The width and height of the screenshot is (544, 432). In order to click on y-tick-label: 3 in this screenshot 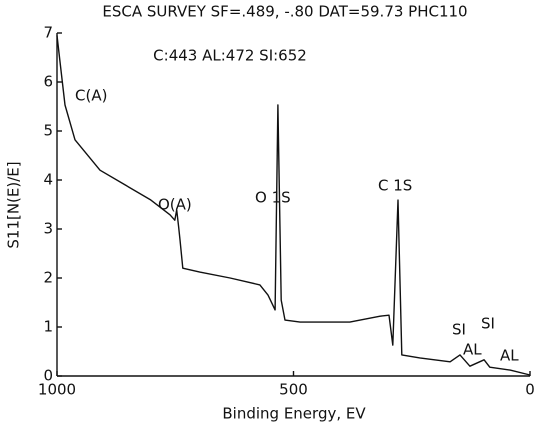, I will do `click(48, 229)`.